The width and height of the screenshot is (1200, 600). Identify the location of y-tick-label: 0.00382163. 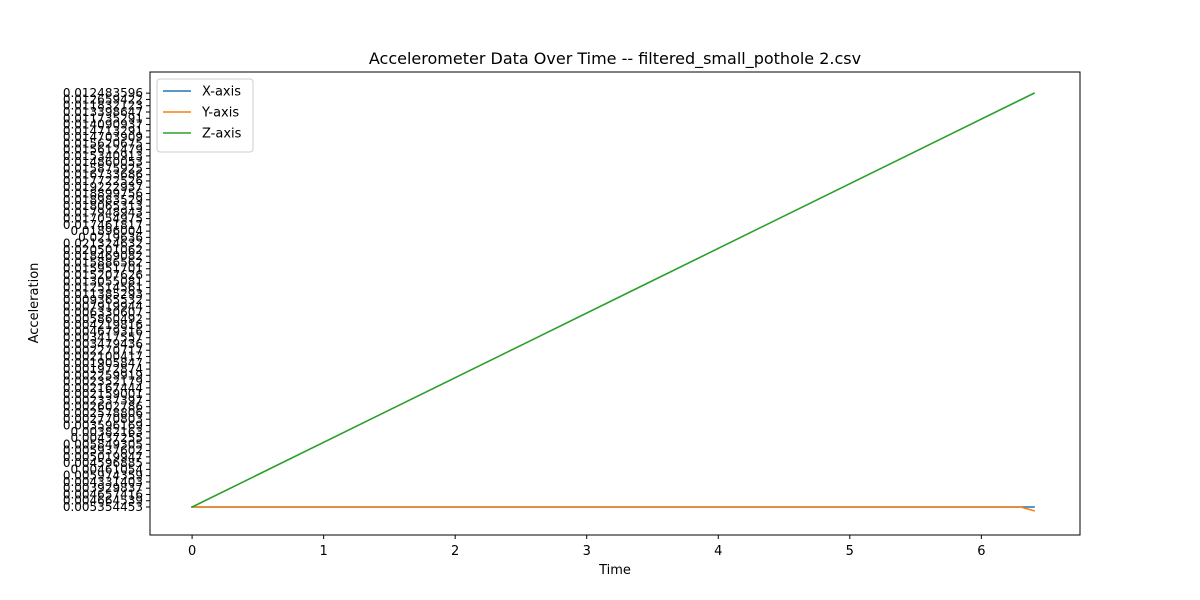
(106, 432).